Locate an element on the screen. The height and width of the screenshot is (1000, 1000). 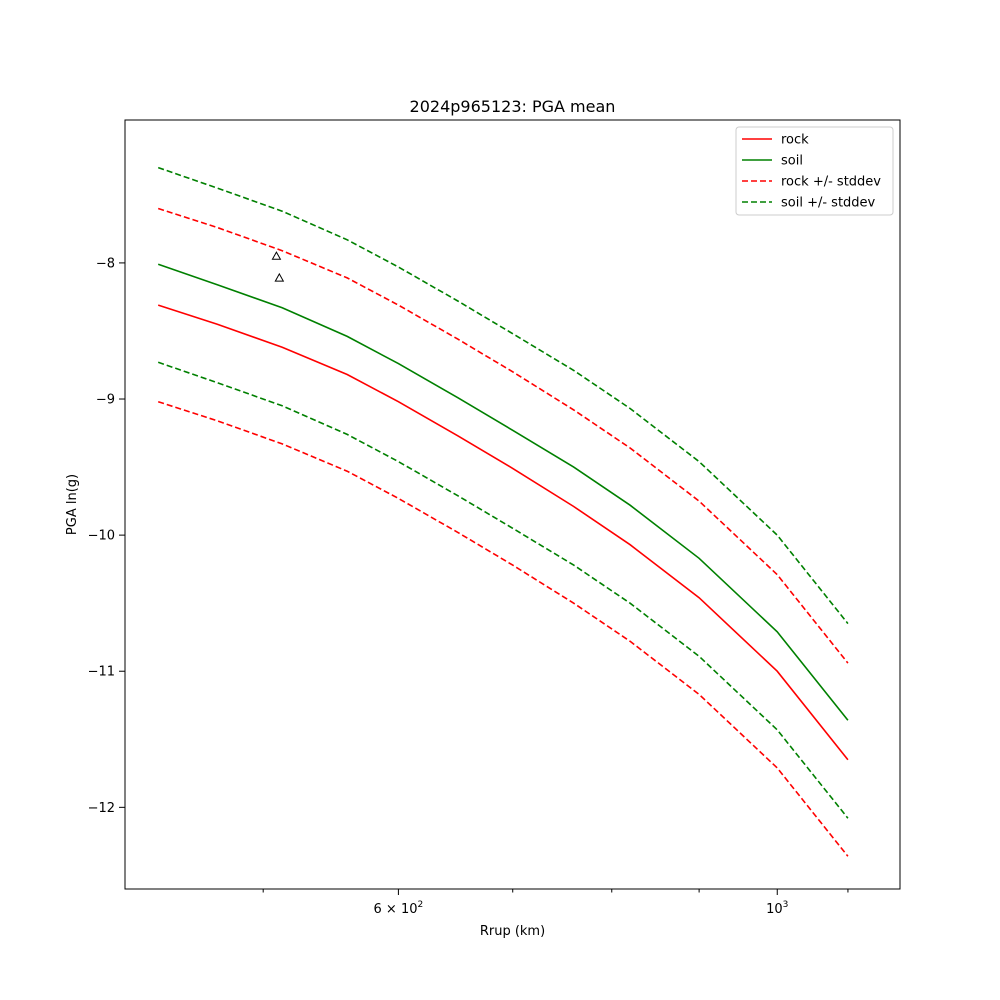
y-tick-label: −8 is located at coordinates (105, 263).